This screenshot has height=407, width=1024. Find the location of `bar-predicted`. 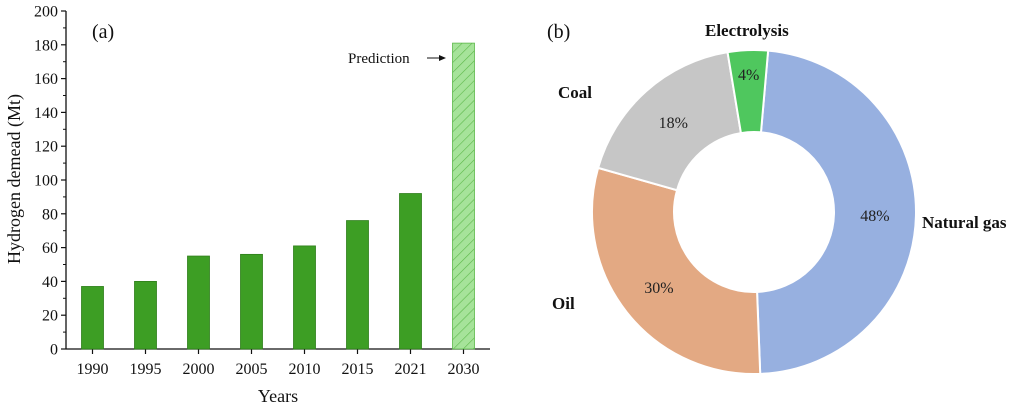

bar-predicted is located at coordinates (463, 196).